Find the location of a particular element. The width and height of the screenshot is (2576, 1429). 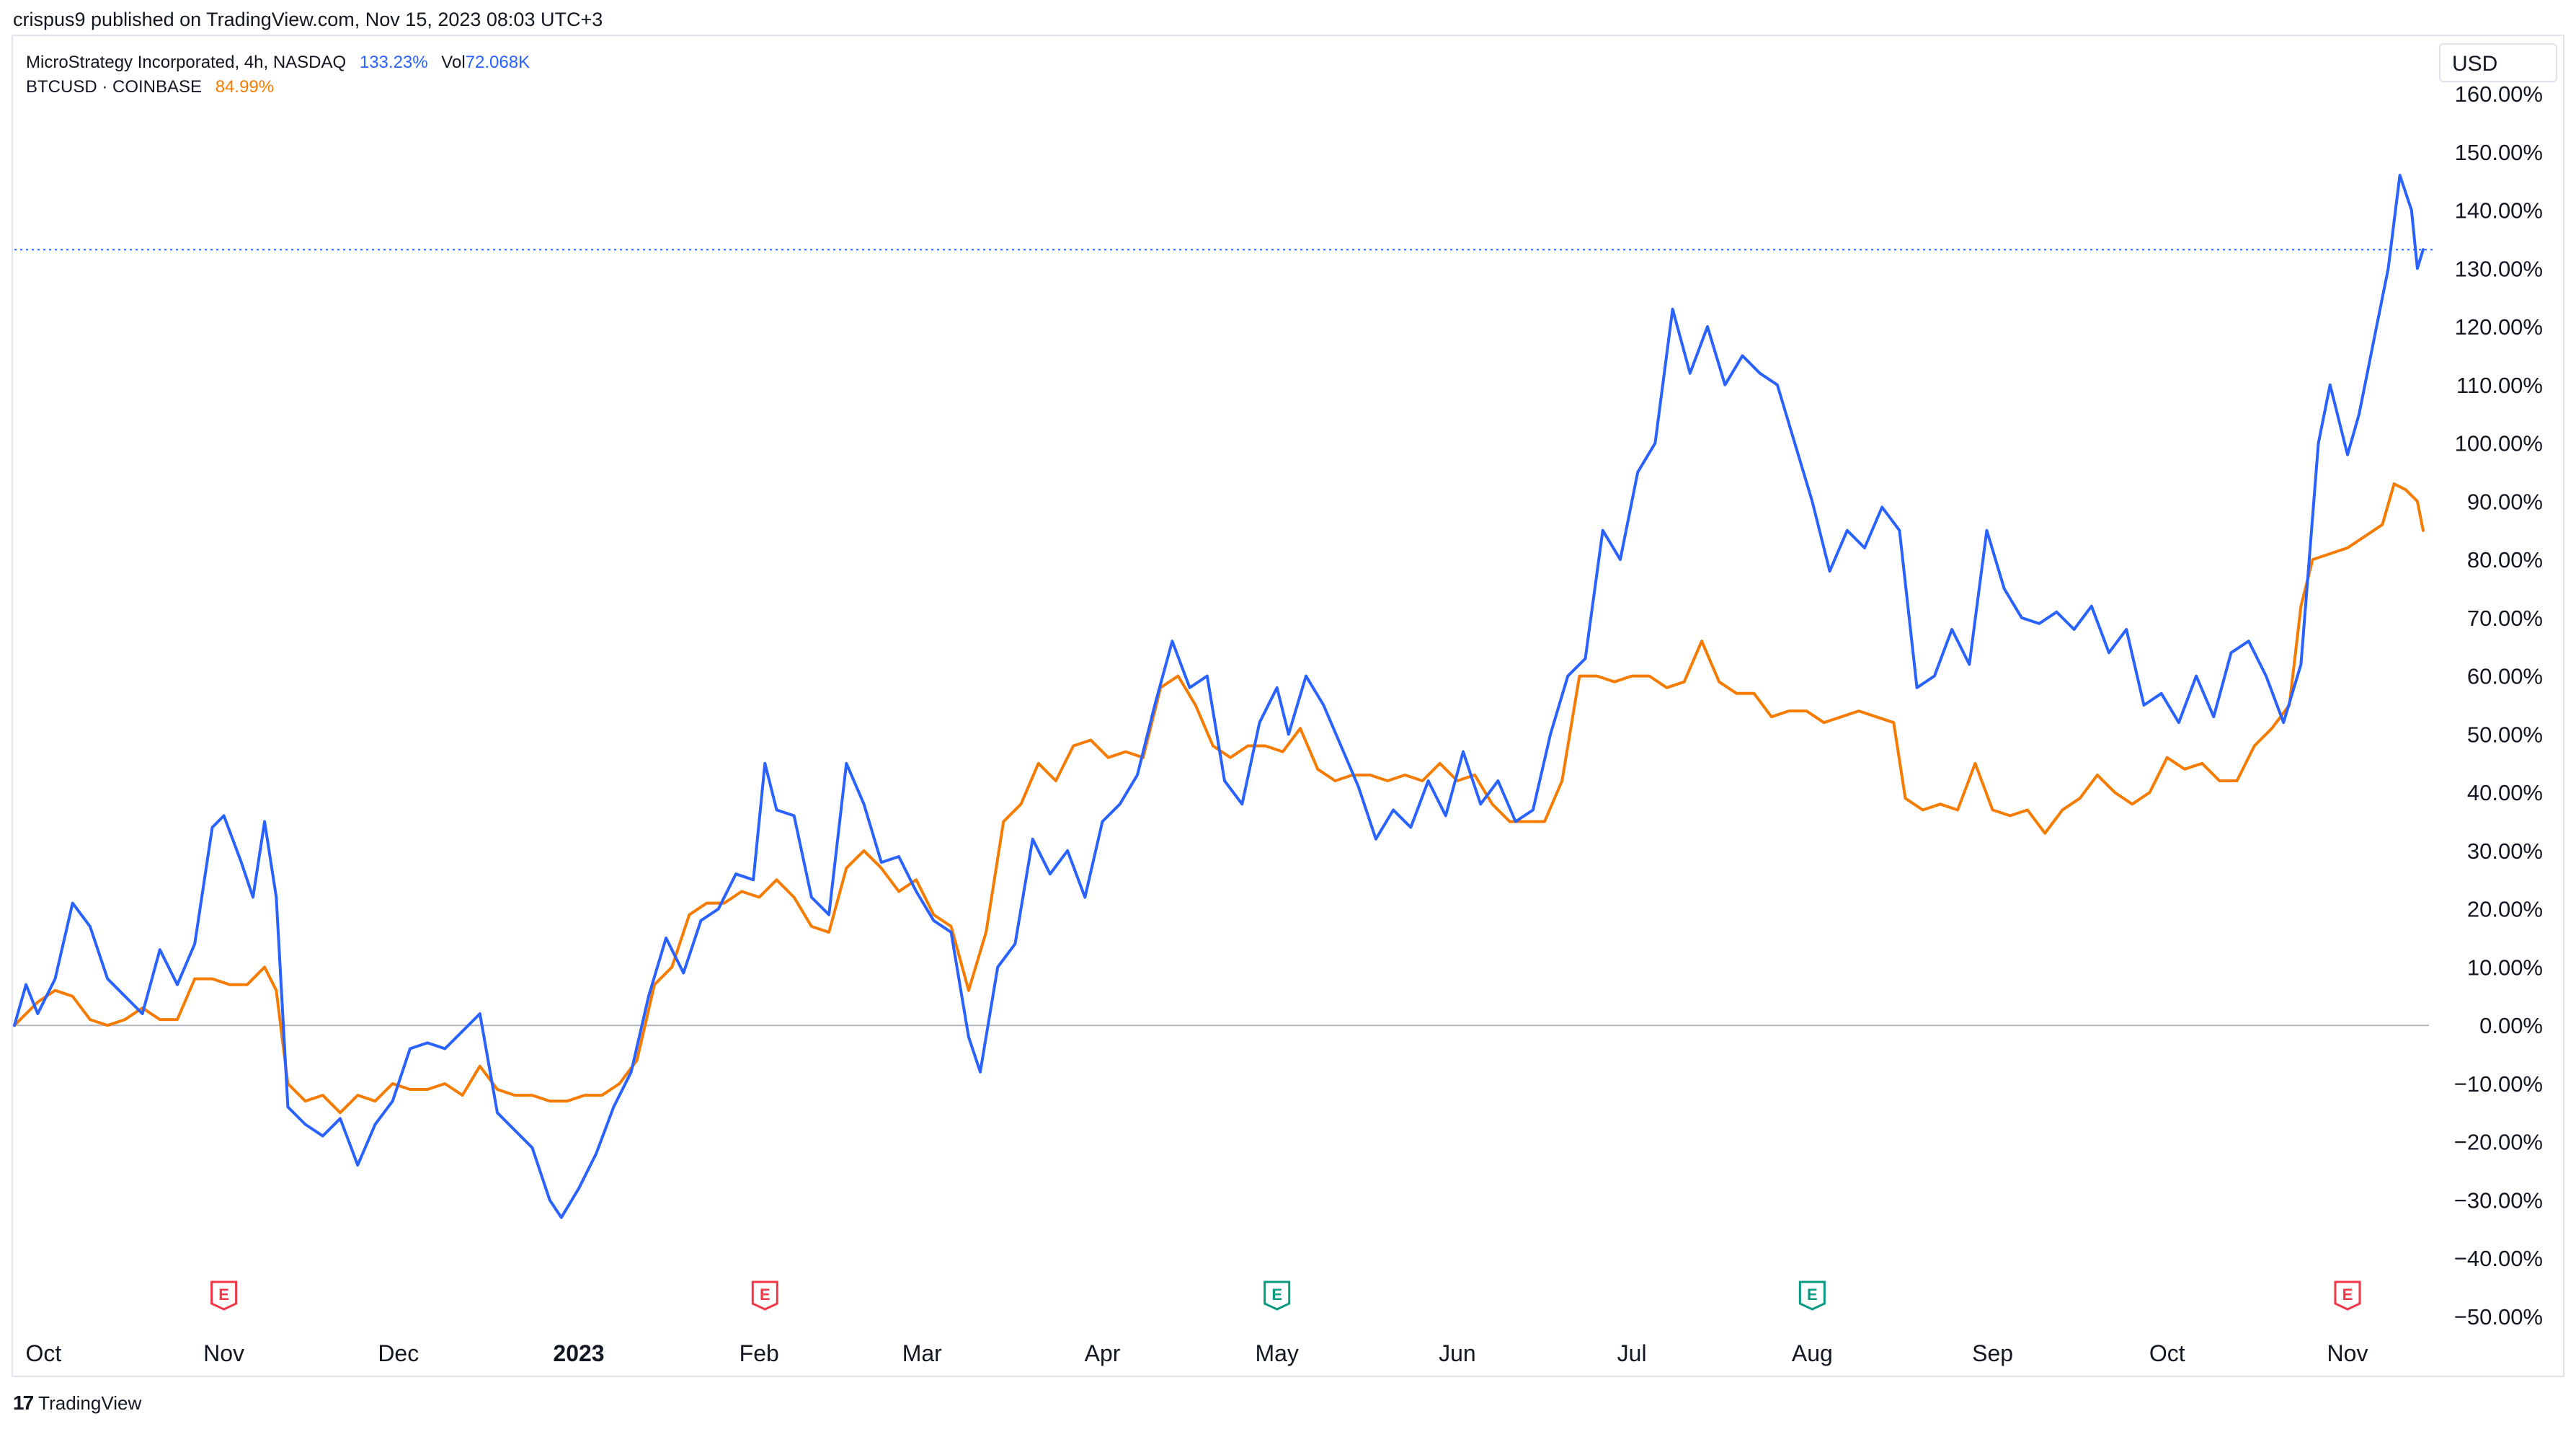

y-tick-label: 60.00% is located at coordinates (2505, 677).